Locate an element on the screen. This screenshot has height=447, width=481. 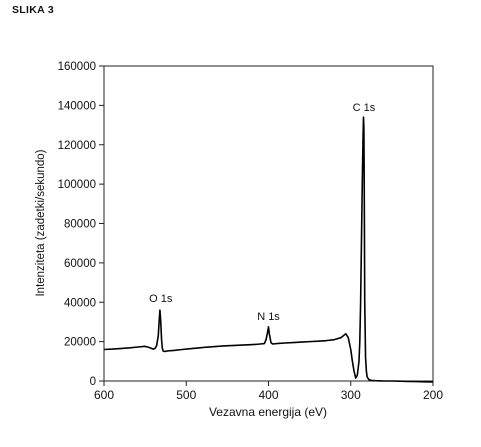
peak-label: N 1s is located at coordinates (268, 317).